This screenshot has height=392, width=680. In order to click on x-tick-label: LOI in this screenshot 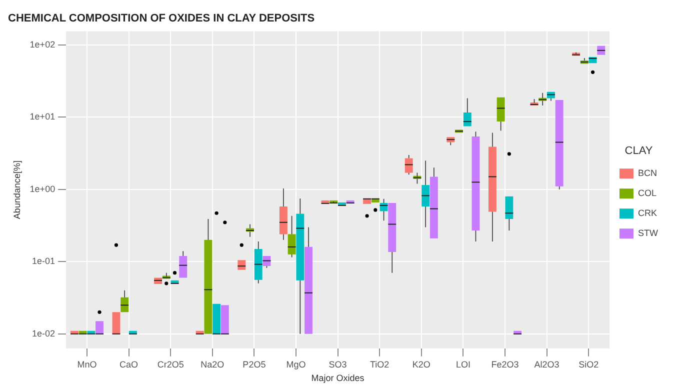, I will do `click(463, 364)`.